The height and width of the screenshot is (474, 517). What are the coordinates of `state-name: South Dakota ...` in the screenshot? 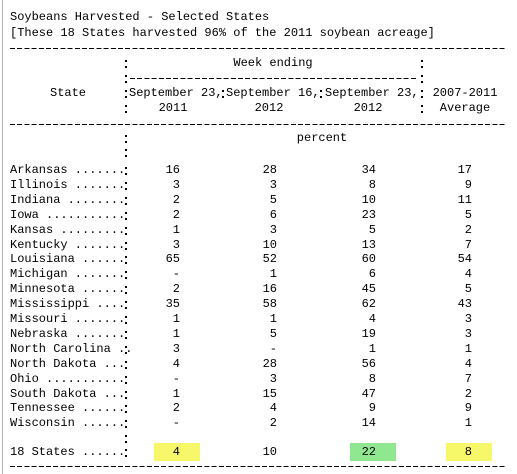 It's located at (68, 393).